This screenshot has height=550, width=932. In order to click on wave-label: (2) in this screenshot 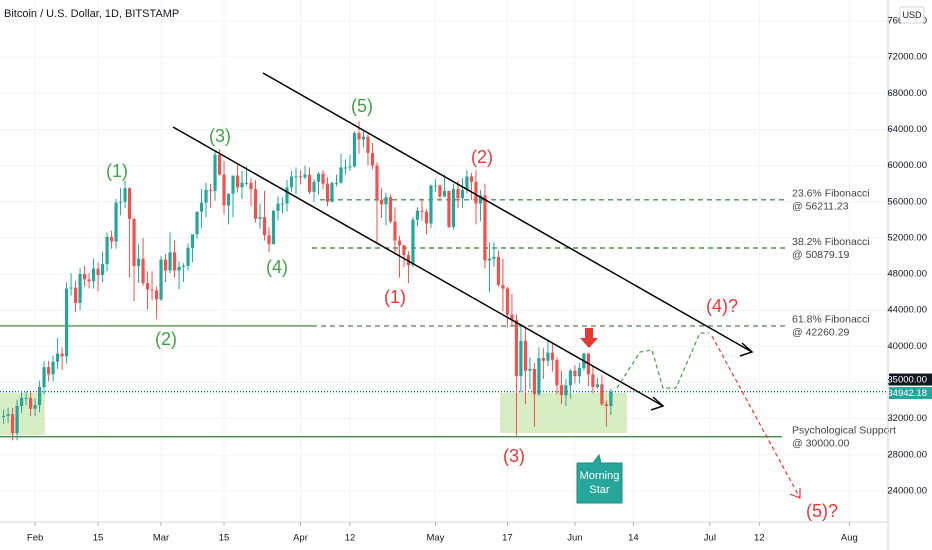, I will do `click(482, 157)`.